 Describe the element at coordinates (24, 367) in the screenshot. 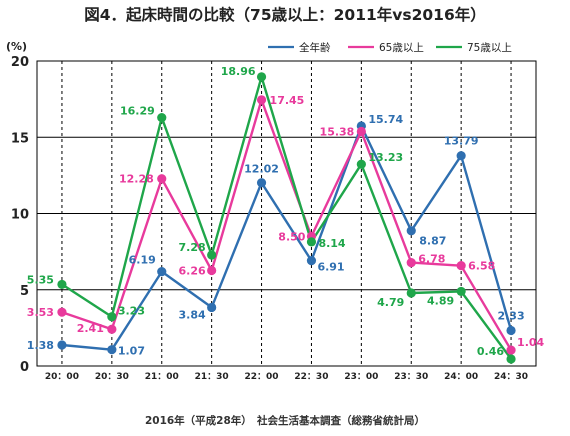

I see `y-tick-label: 0` at that location.